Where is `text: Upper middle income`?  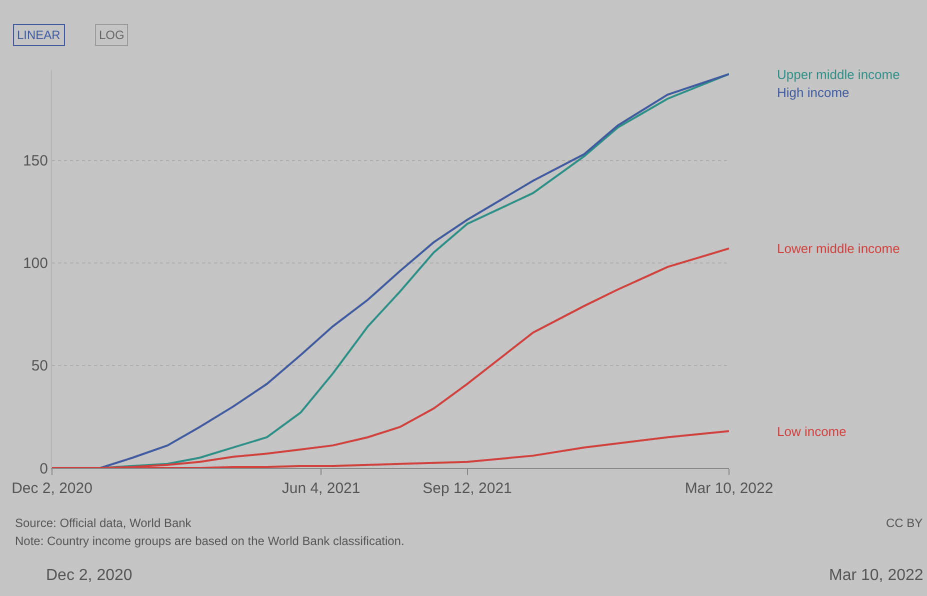 text: Upper middle income is located at coordinates (838, 74).